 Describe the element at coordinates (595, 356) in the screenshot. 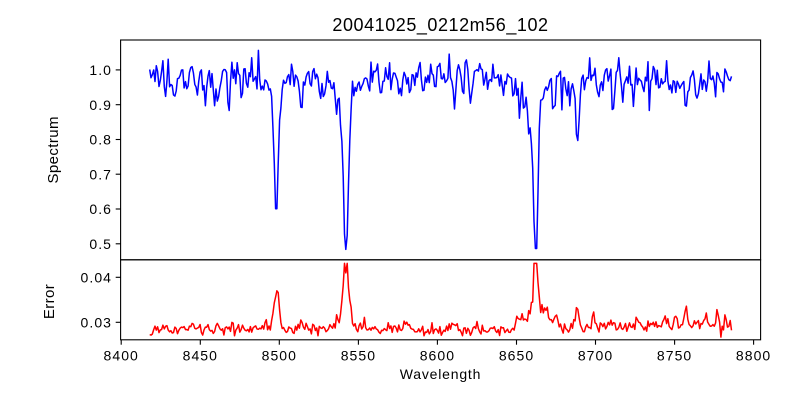

I see `svg-text: 8700` at that location.